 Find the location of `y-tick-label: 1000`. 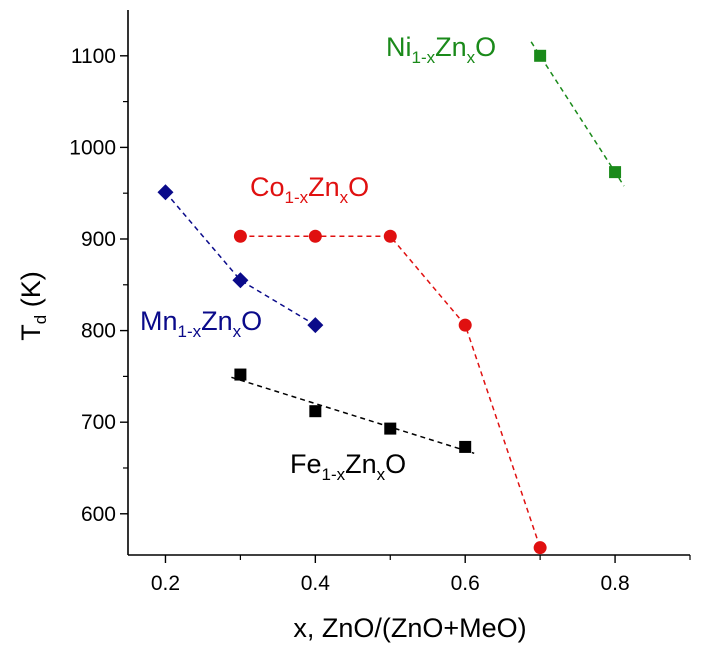

y-tick-label: 1000 is located at coordinates (92, 147).